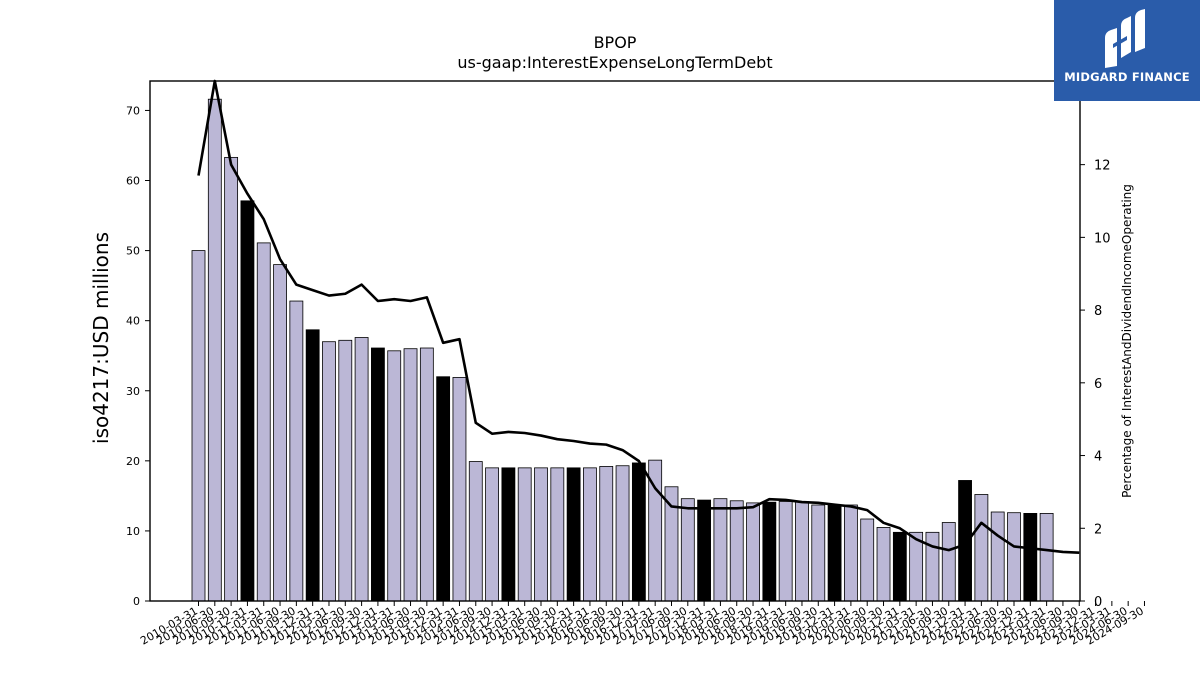 This screenshot has height=675, width=1200. I want to click on y-tick-label: 20, so click(133, 461).